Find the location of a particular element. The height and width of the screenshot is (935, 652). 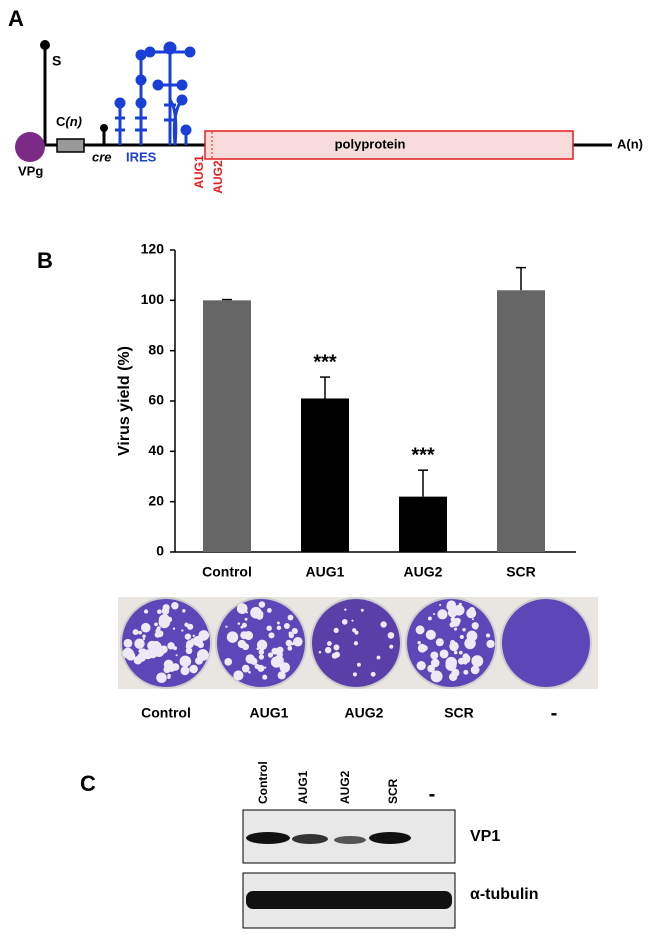

y-tick-label: 0 is located at coordinates (160, 551).